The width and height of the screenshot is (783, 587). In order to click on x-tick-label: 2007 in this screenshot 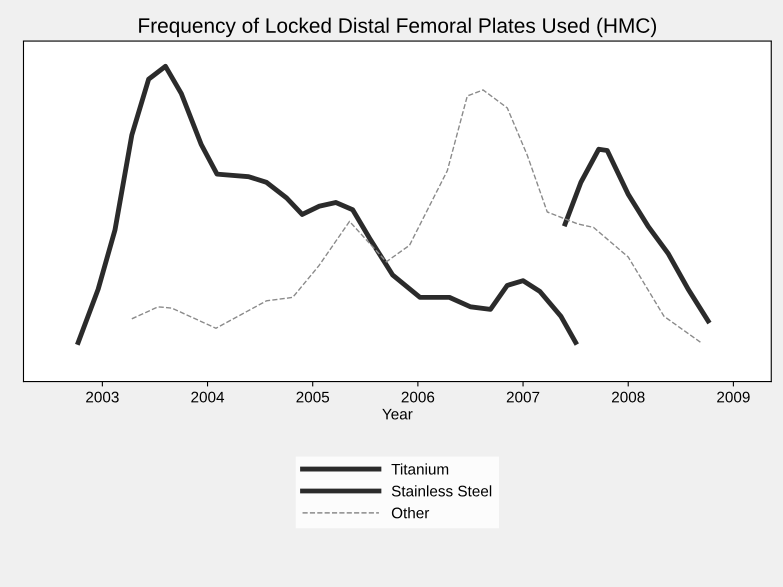, I will do `click(523, 397)`.